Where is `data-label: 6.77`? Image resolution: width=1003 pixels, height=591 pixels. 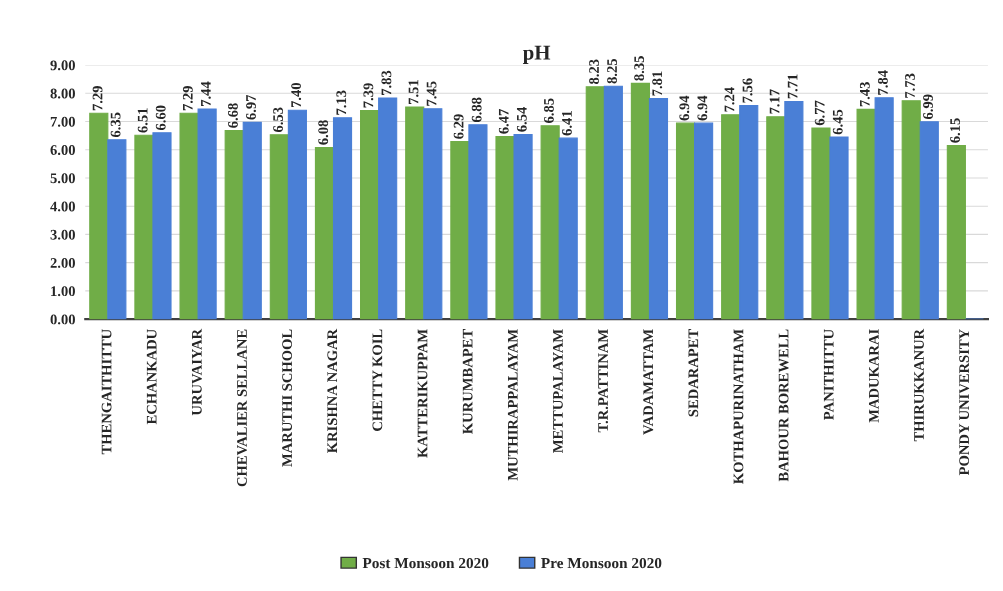 data-label: 6.77 is located at coordinates (819, 113).